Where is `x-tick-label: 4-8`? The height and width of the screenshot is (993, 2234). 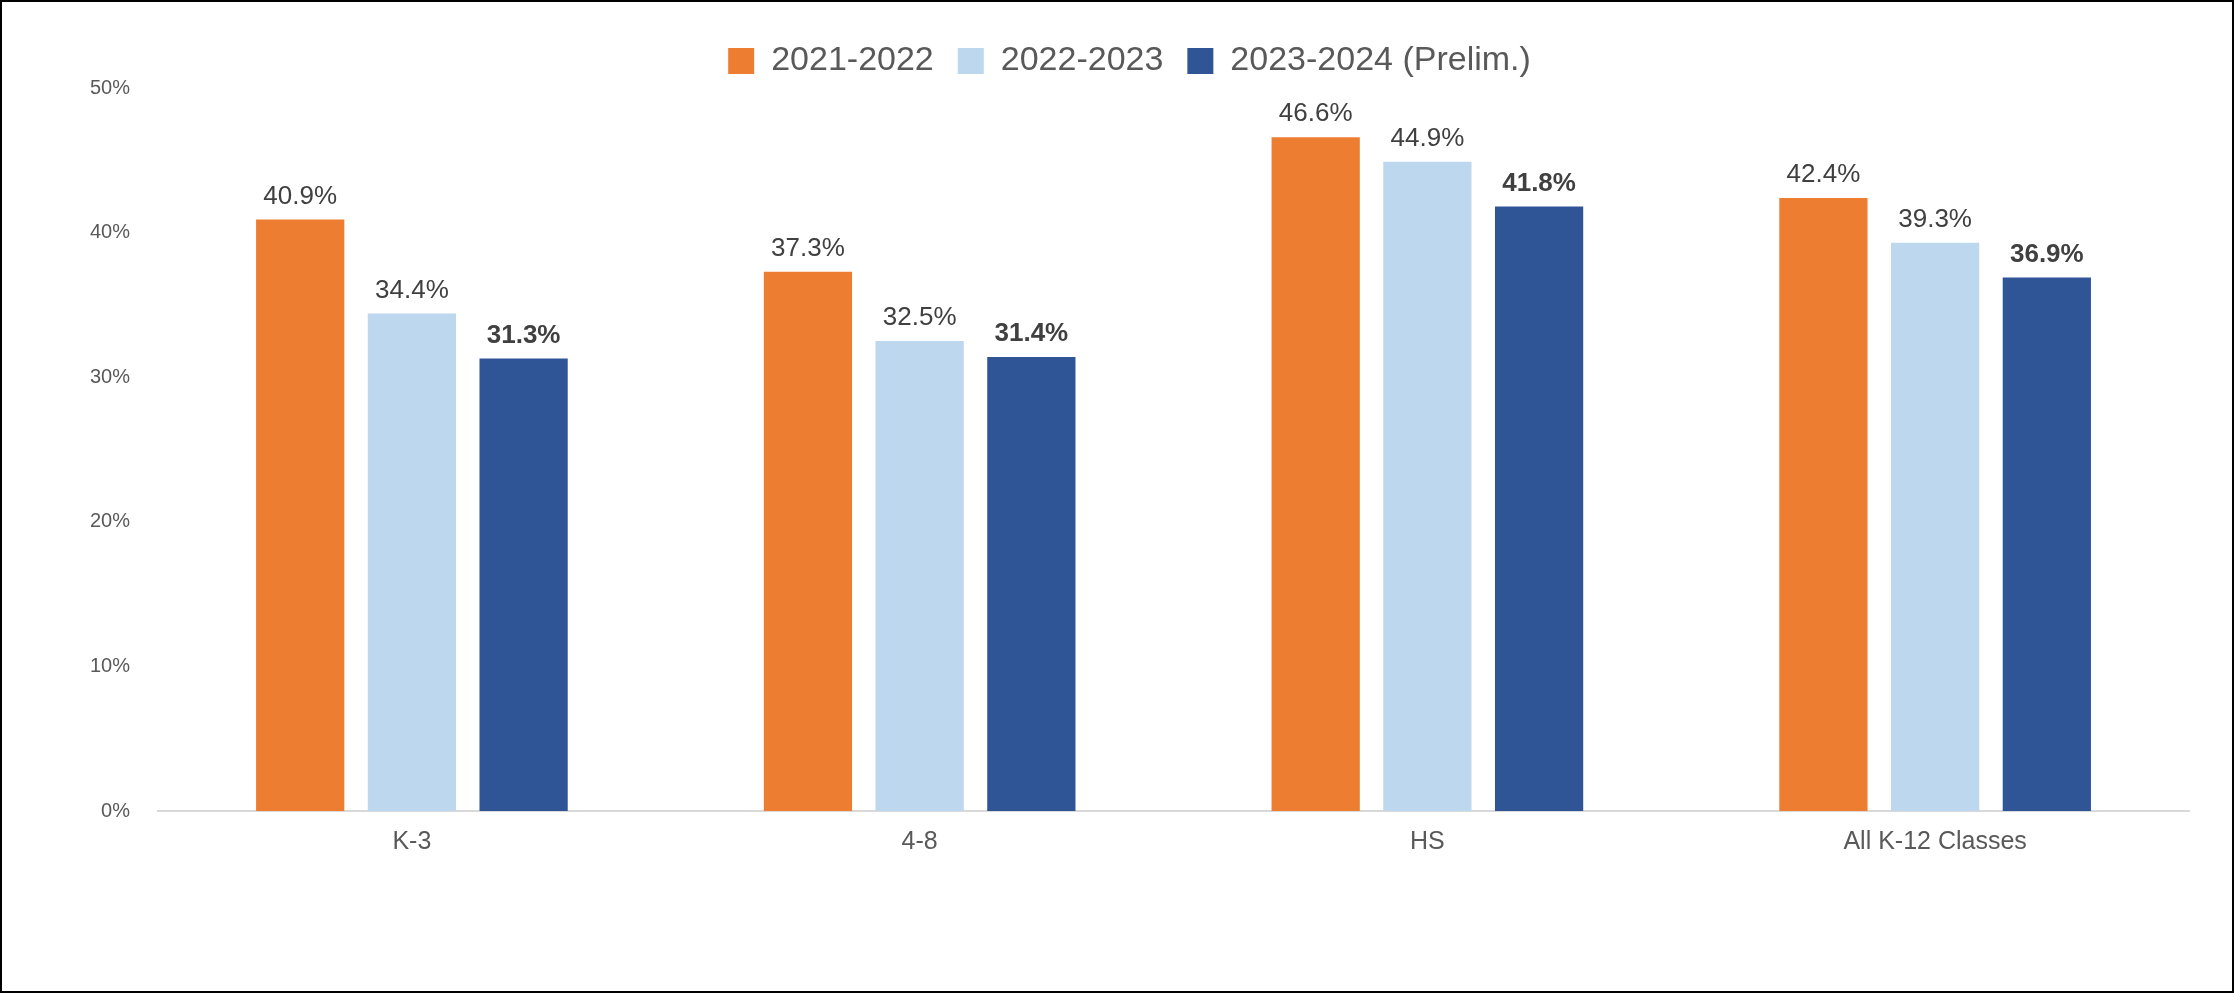 x-tick-label: 4-8 is located at coordinates (919, 839).